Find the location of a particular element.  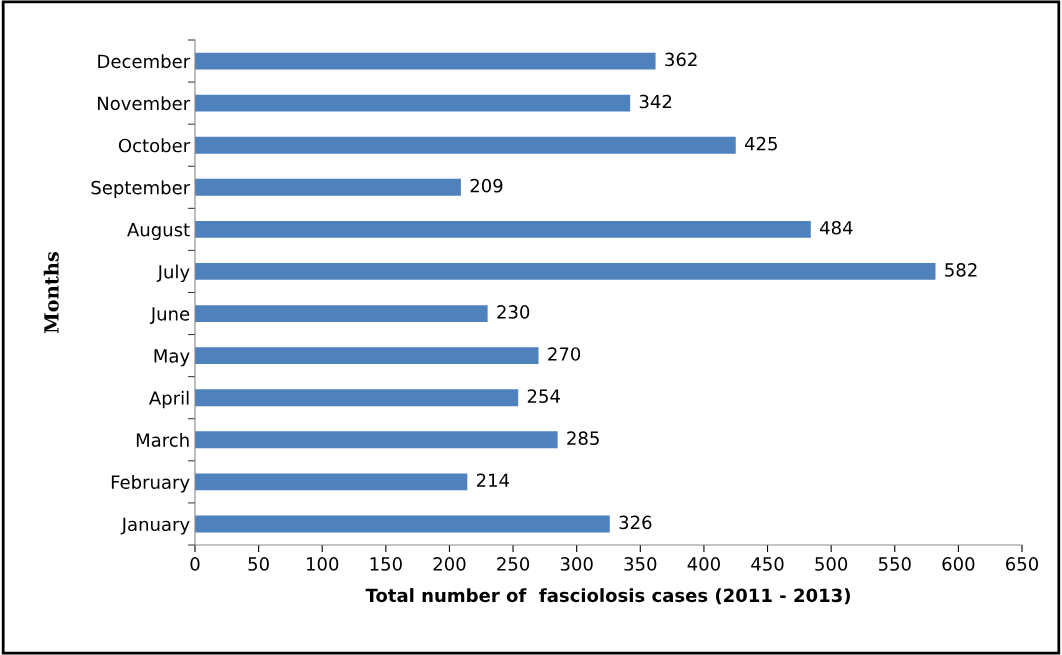

y-tick-label: April is located at coordinates (169, 399).